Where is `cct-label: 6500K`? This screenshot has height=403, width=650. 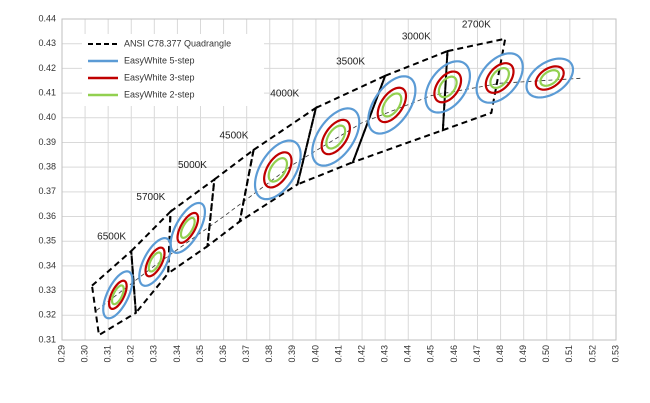 cct-label: 6500K is located at coordinates (111, 237).